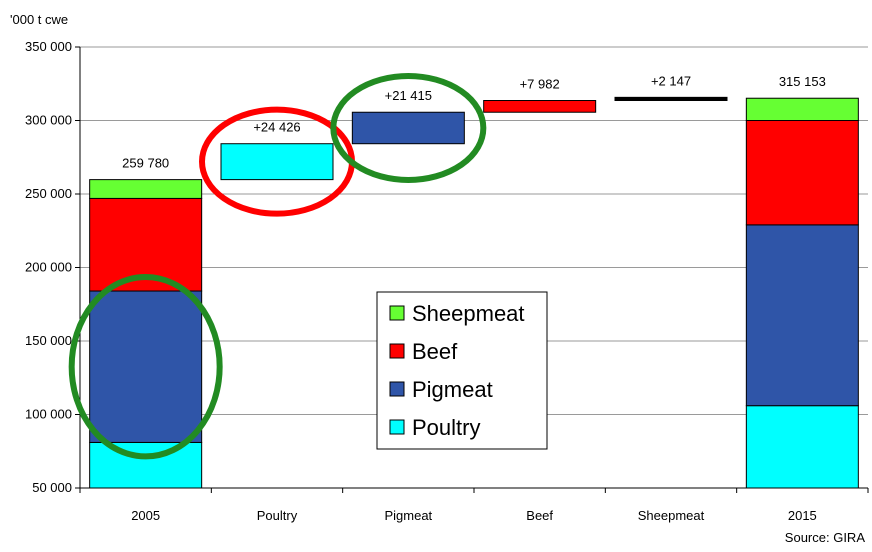  Describe the element at coordinates (671, 515) in the screenshot. I see `x-category-label: Sheepmeat` at that location.